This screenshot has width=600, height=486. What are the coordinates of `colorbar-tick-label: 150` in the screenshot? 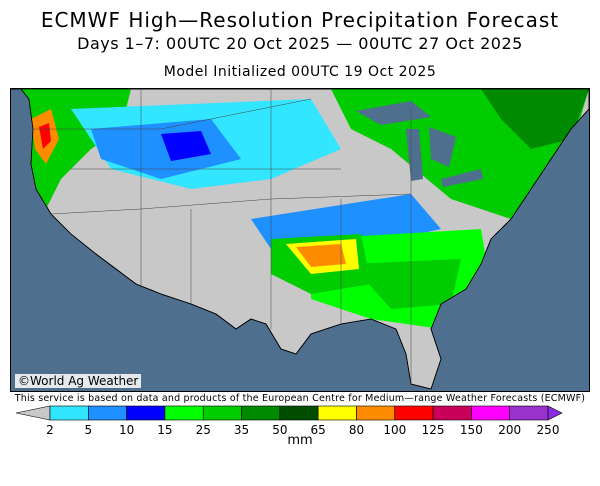 It's located at (471, 430).